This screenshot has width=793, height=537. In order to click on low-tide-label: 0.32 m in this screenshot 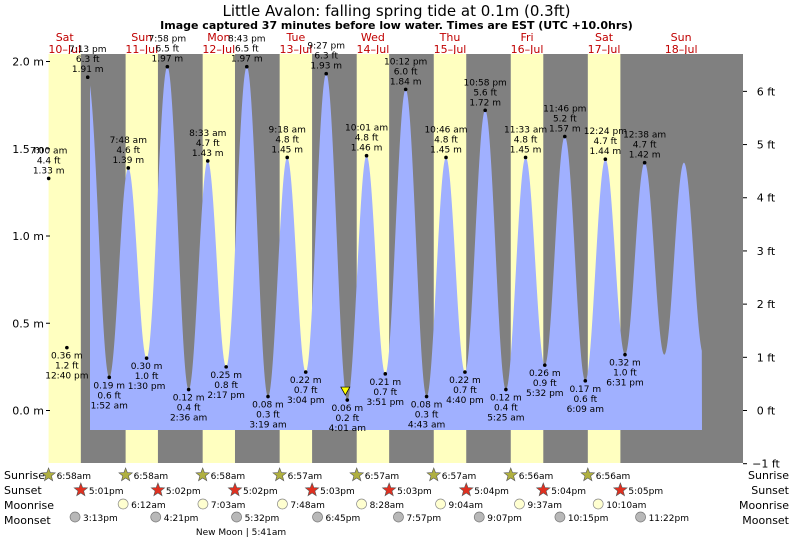, I will do `click(625, 364)`.